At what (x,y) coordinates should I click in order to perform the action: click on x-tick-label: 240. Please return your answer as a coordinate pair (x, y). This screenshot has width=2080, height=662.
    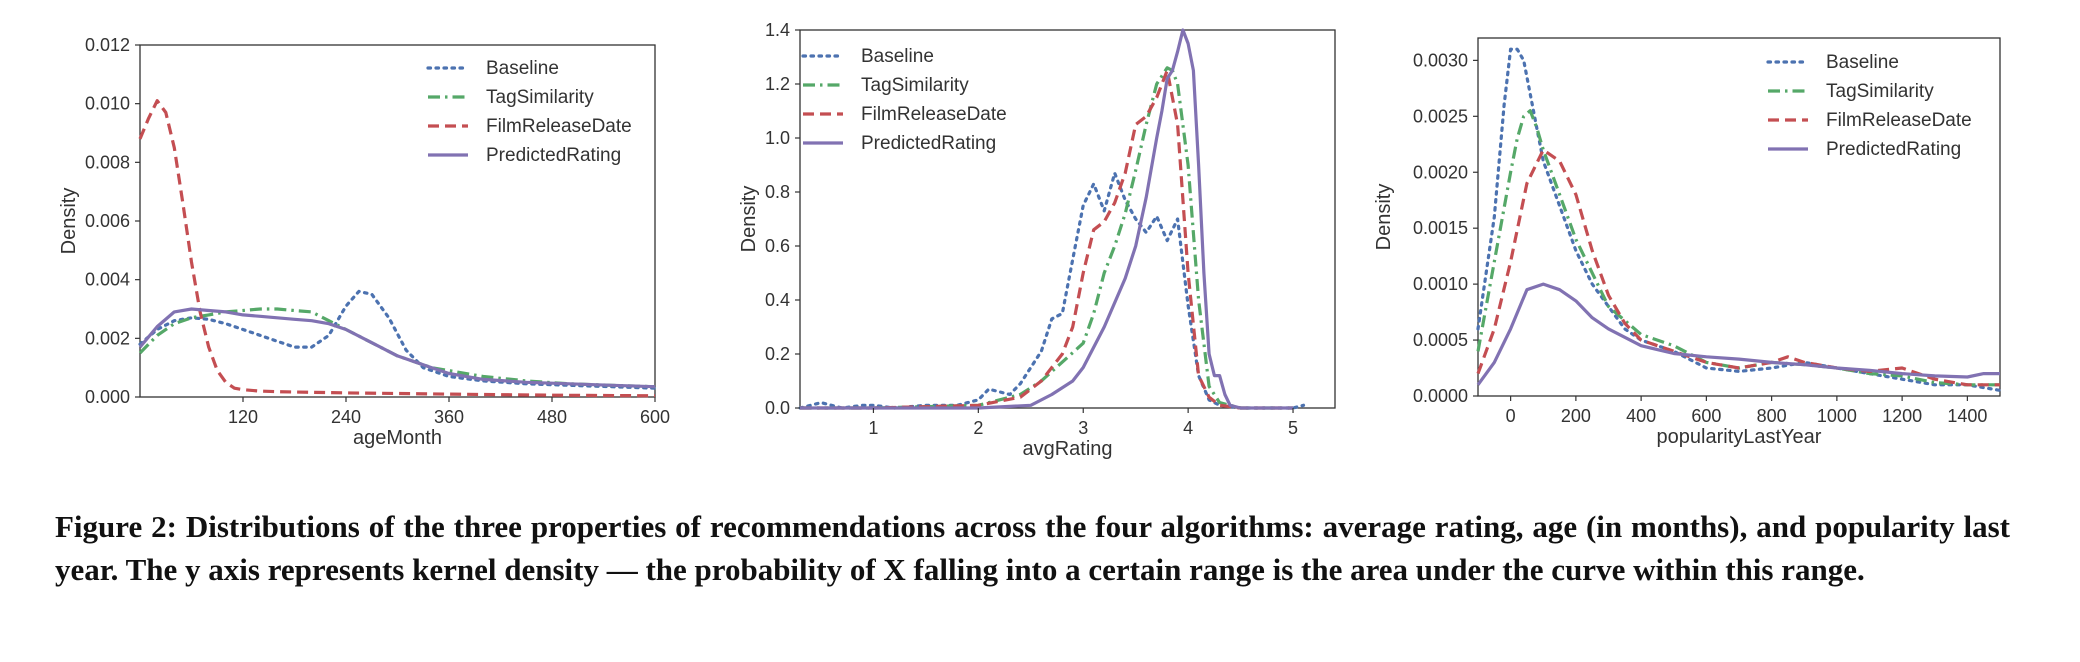
    Looking at the image, I should click on (346, 417).